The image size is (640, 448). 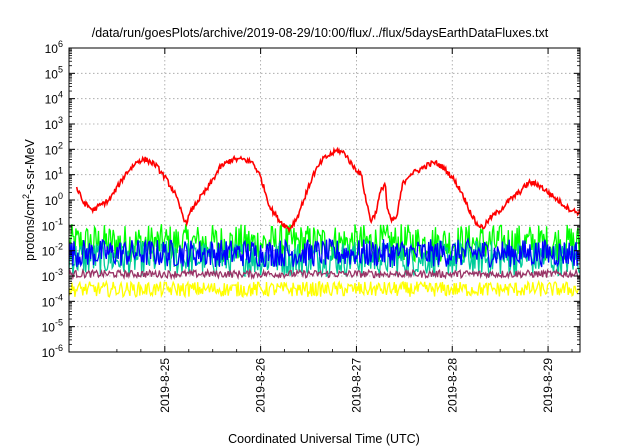 I want to click on y-tick-label: 10⁴, so click(x=54, y=98).